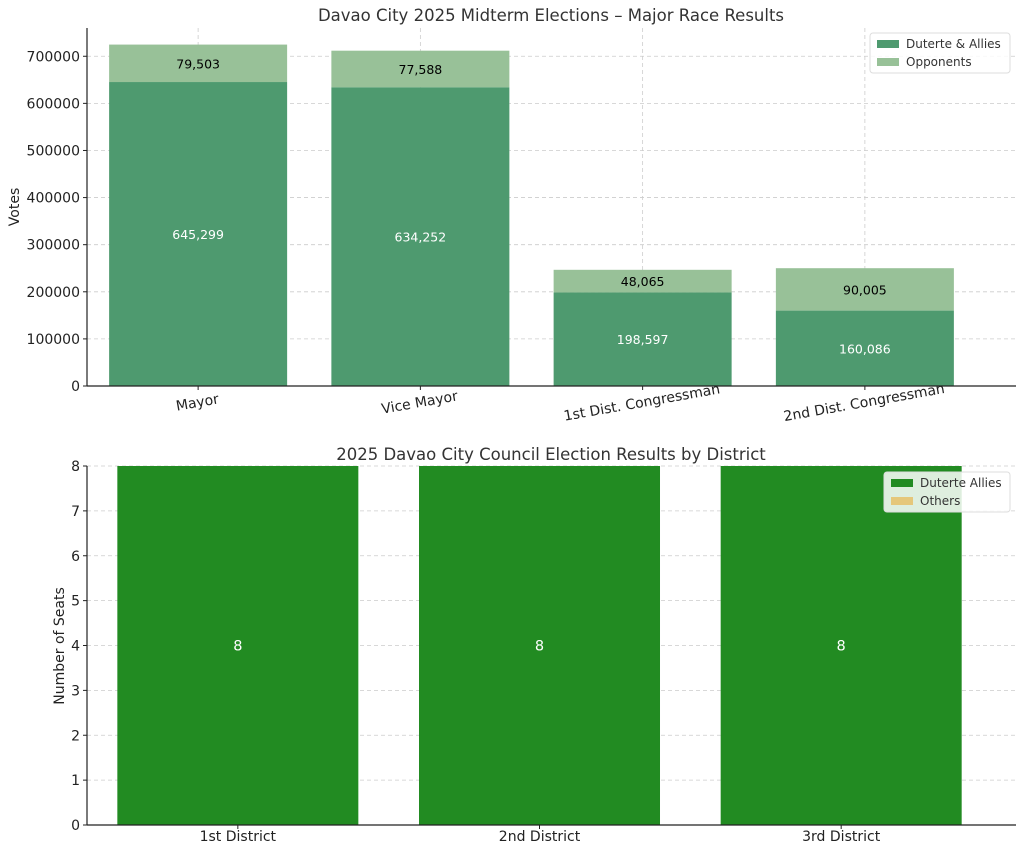 Image resolution: width=1024 pixels, height=852 pixels. Describe the element at coordinates (53, 199) in the screenshot. I see `y-tick-label: 400000` at that location.